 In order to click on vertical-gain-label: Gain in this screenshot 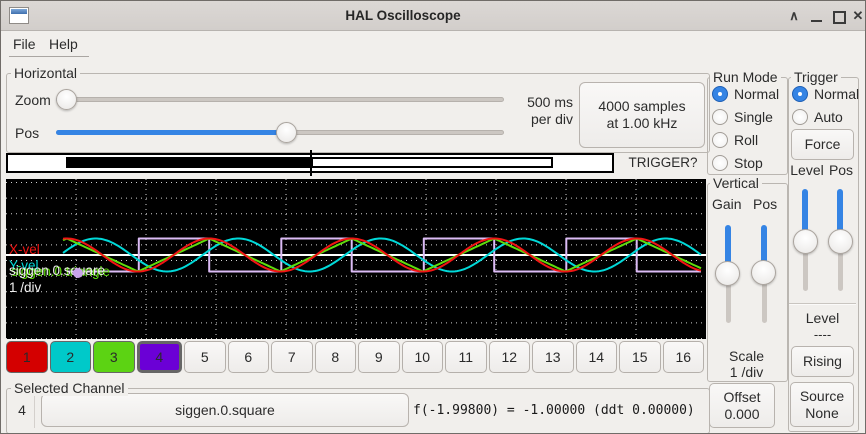, I will do `click(727, 204)`.